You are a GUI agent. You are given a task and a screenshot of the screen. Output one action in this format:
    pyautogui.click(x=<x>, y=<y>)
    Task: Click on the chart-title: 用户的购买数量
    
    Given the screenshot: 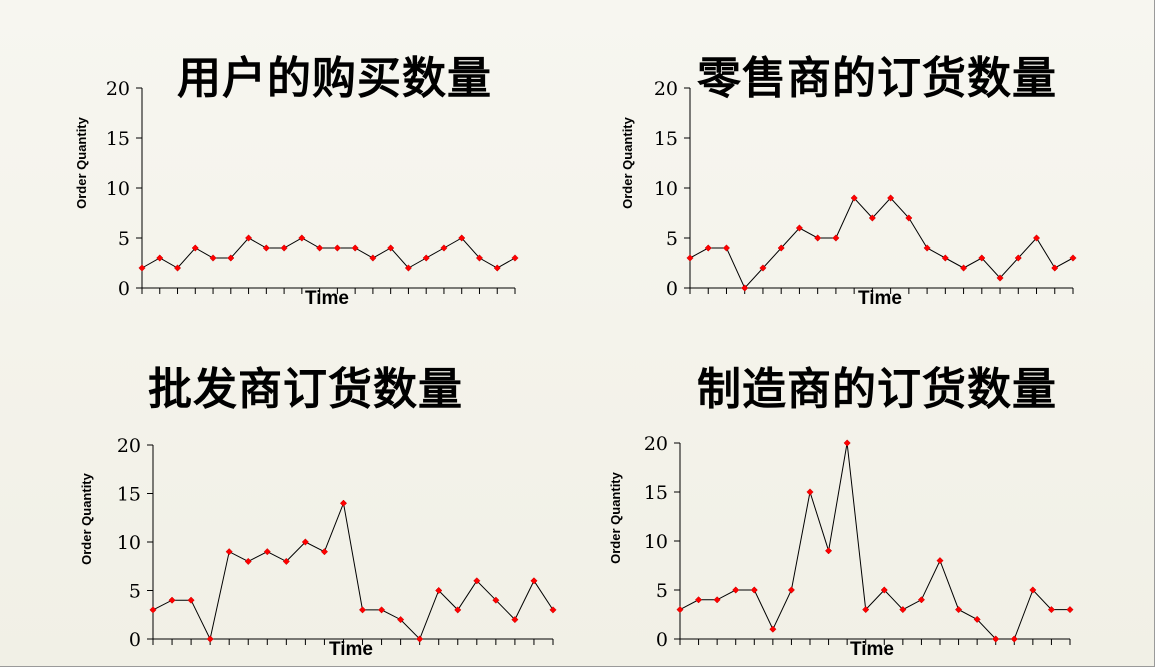 What is the action you would take?
    pyautogui.click(x=334, y=78)
    